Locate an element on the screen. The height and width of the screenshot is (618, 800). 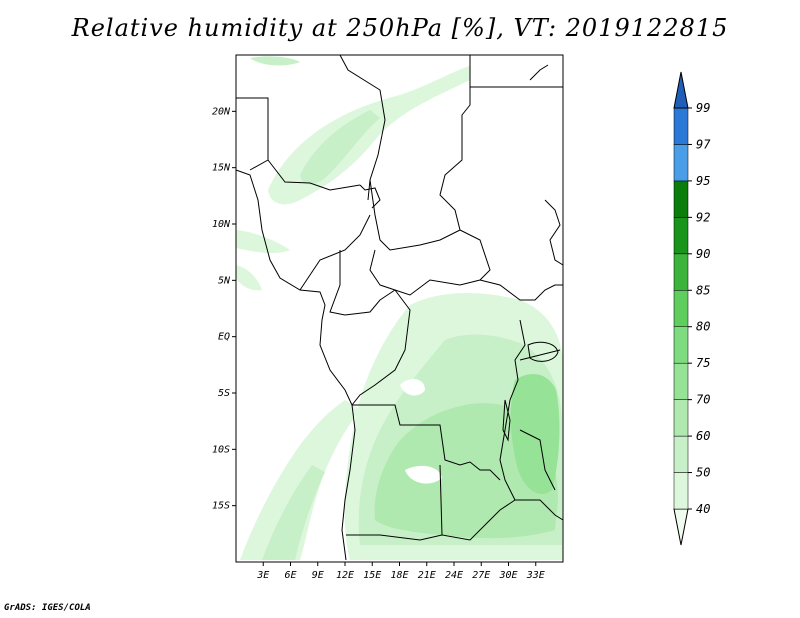
lat-tick-label: 20N is located at coordinates (221, 111).